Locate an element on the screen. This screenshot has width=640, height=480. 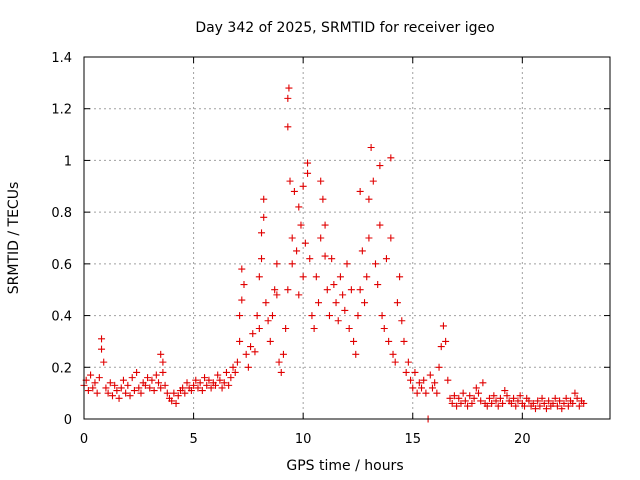
y-tick-label: 0.2 is located at coordinates (61, 368).